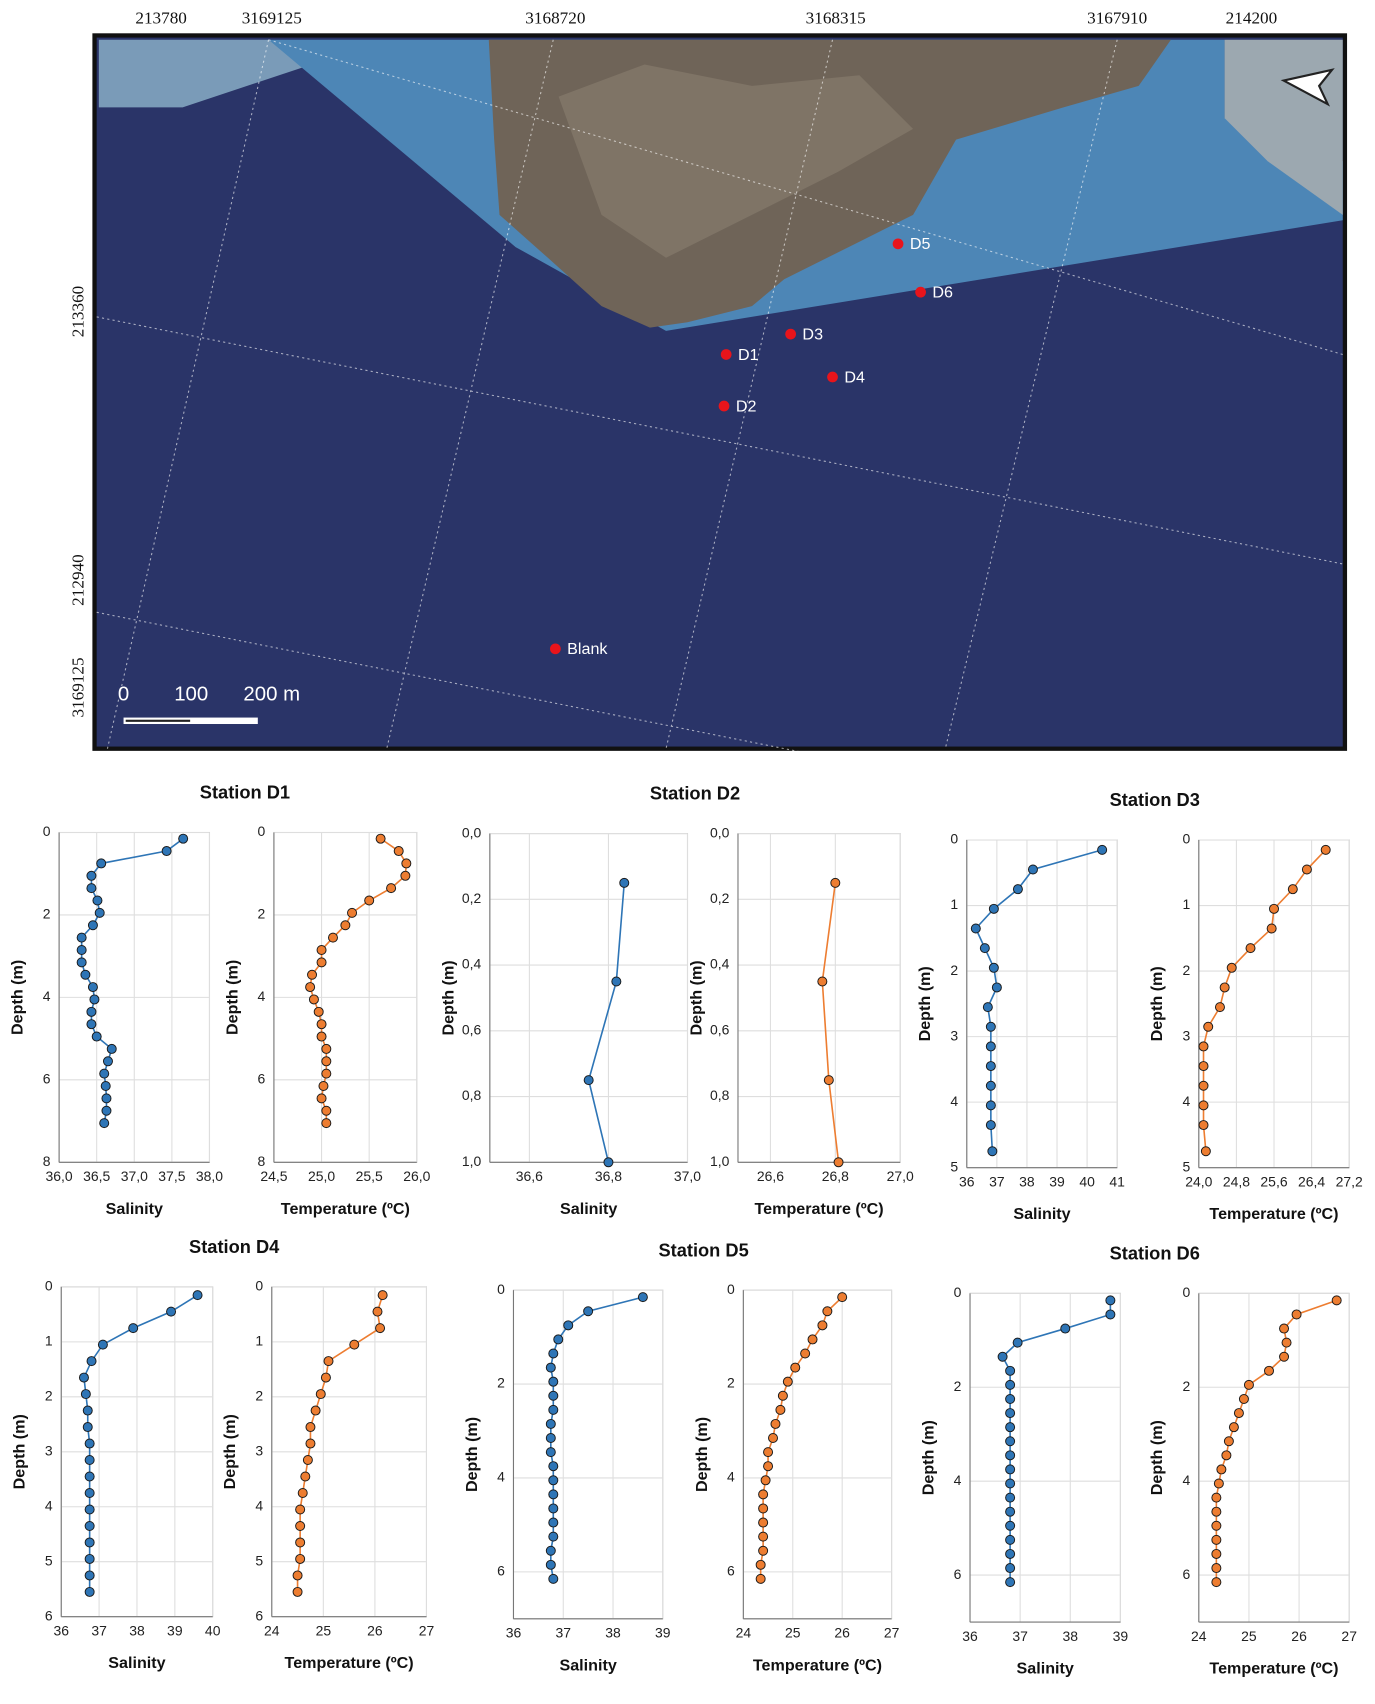  I want to click on x-tick-label: 37,0, so click(134, 1176).